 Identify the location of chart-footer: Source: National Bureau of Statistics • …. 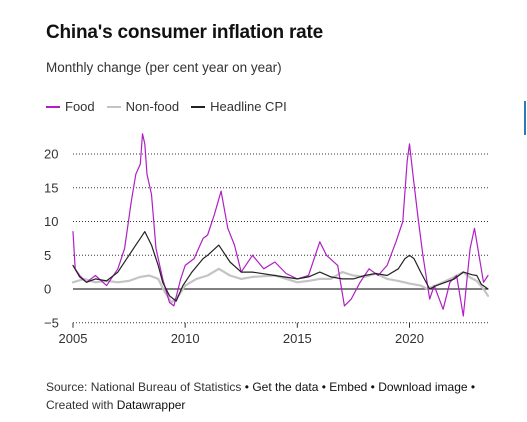
(281, 396).